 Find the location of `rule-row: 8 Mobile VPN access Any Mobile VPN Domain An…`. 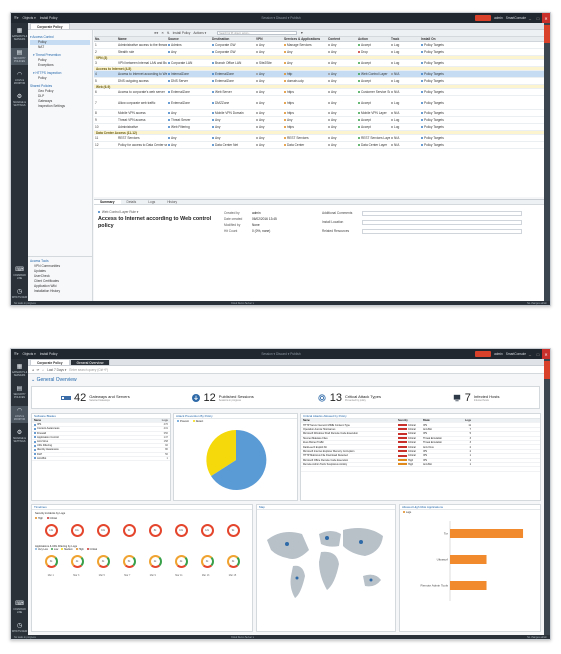

rule-row: 8 Mobile VPN access Any Mobile VPN Domain An… is located at coordinates (319, 113).